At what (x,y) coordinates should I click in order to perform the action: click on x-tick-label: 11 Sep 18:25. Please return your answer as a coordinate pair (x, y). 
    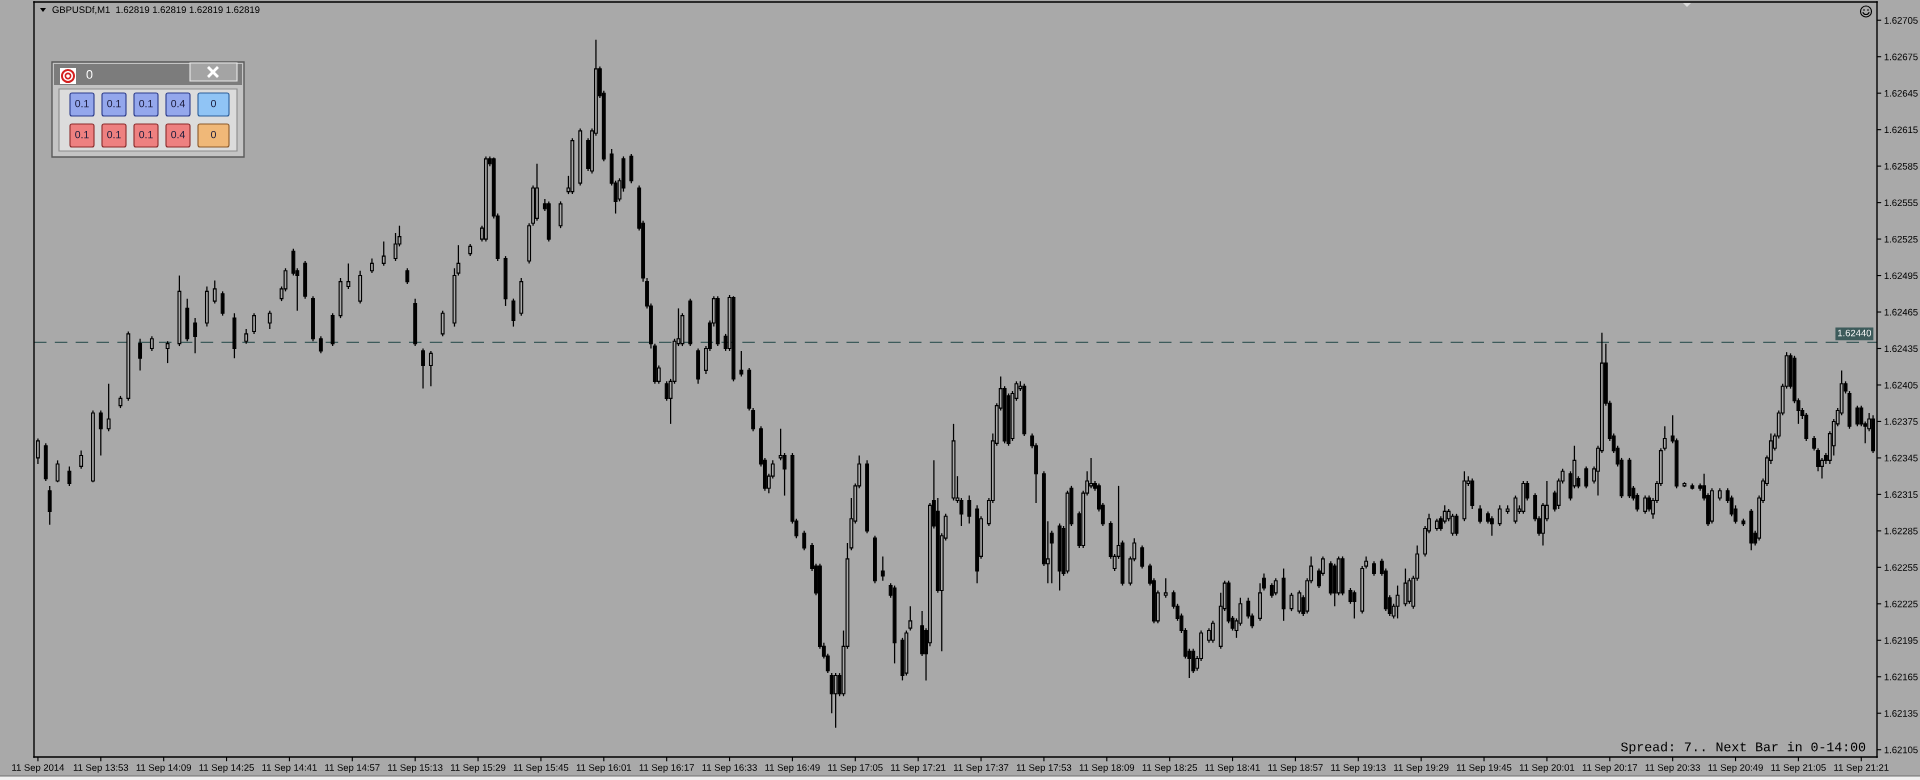
    Looking at the image, I should click on (1170, 768).